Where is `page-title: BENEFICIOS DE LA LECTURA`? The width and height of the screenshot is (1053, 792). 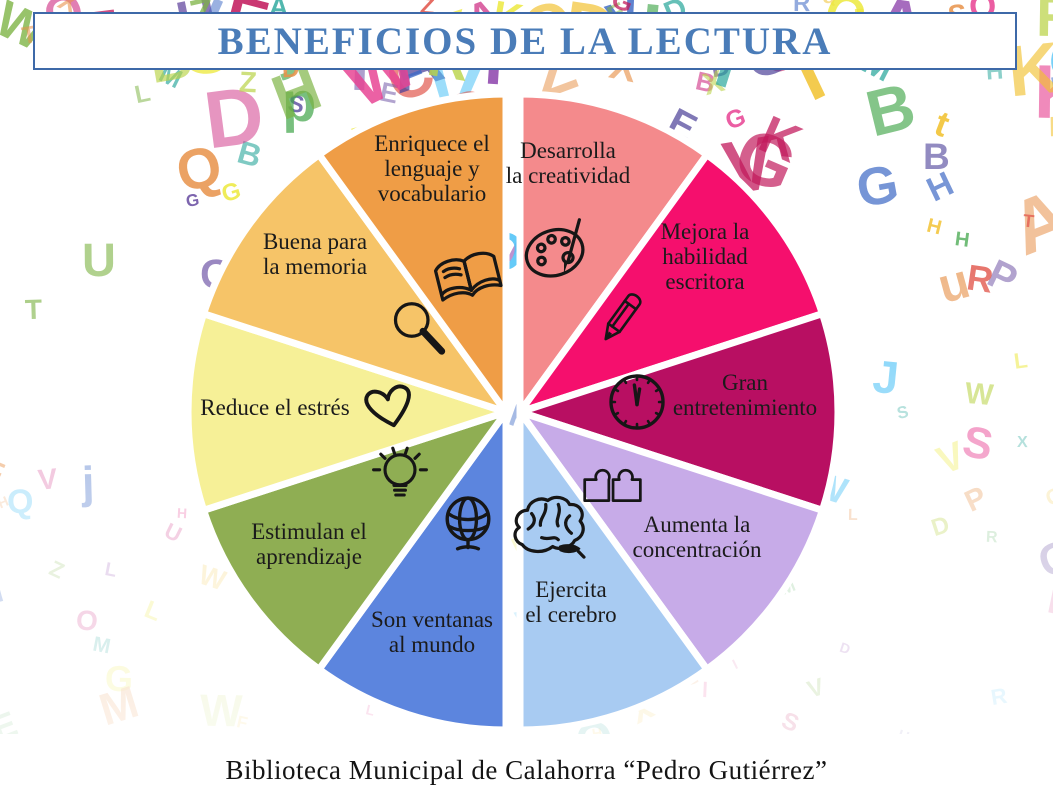 page-title: BENEFICIOS DE LA LECTURA is located at coordinates (525, 41).